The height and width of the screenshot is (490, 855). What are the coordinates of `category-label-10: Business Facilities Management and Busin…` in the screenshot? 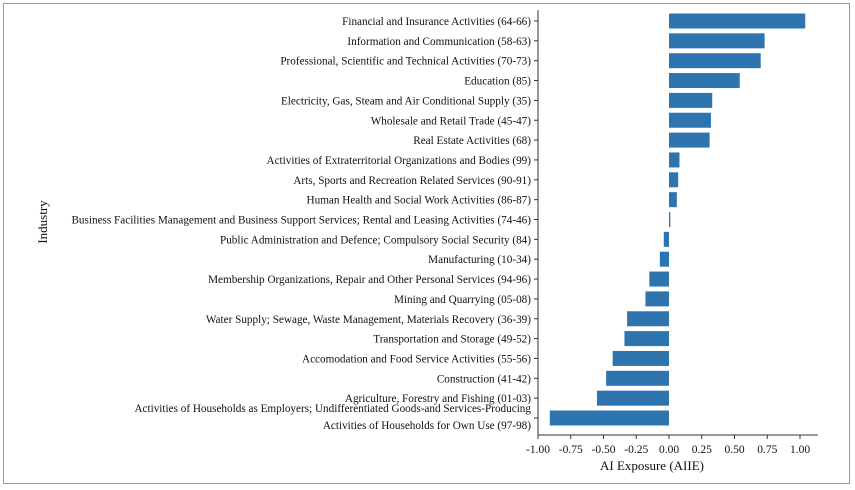 It's located at (301, 221).